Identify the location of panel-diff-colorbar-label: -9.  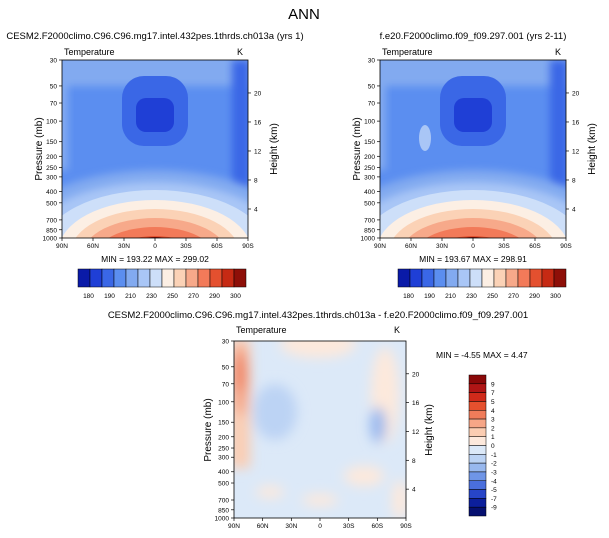
(494, 508).